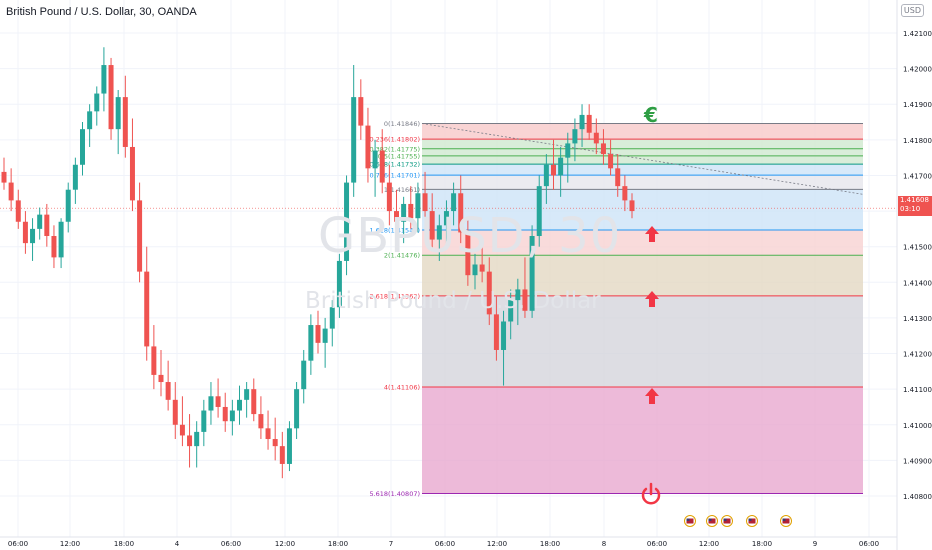  Describe the element at coordinates (394, 165) in the screenshot. I see `fib-level-label: 0.618(1.41732)` at that location.